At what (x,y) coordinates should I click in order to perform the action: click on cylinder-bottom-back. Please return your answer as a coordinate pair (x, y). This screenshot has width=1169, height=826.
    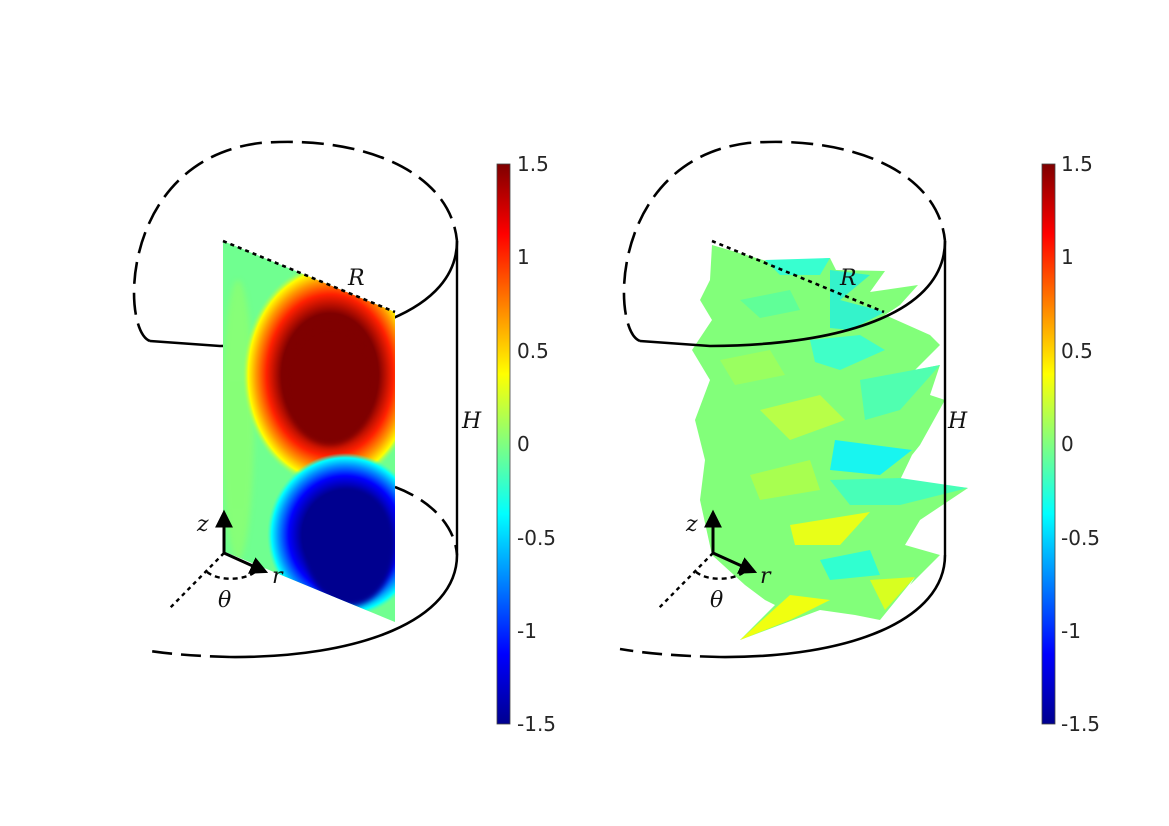
    Looking at the image, I should click on (426, 520).